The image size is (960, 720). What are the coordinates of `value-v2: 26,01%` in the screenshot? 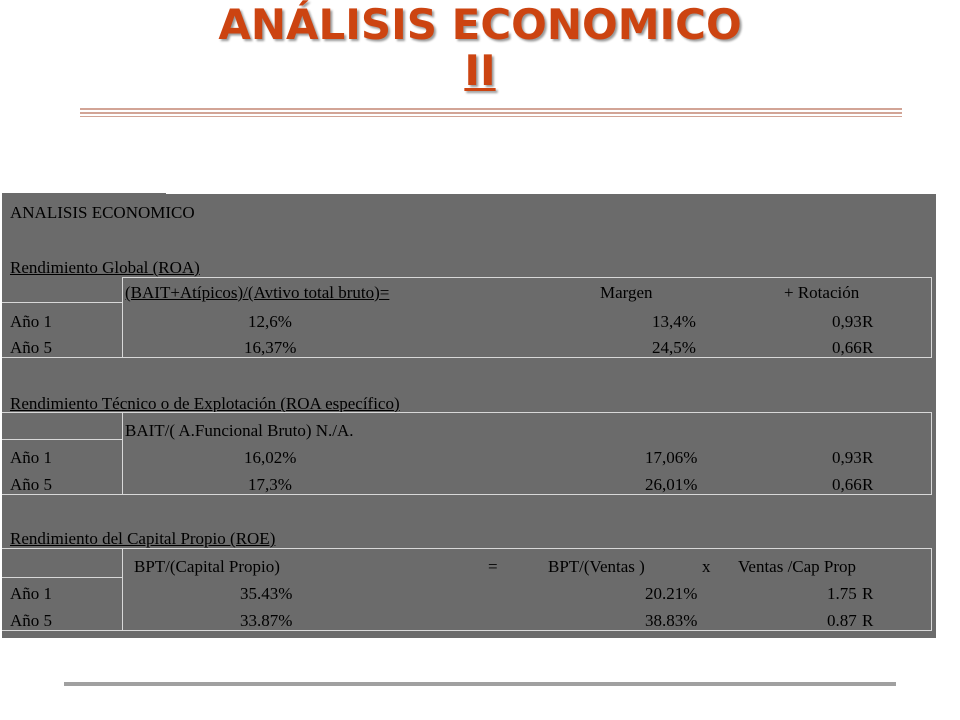 It's located at (671, 484).